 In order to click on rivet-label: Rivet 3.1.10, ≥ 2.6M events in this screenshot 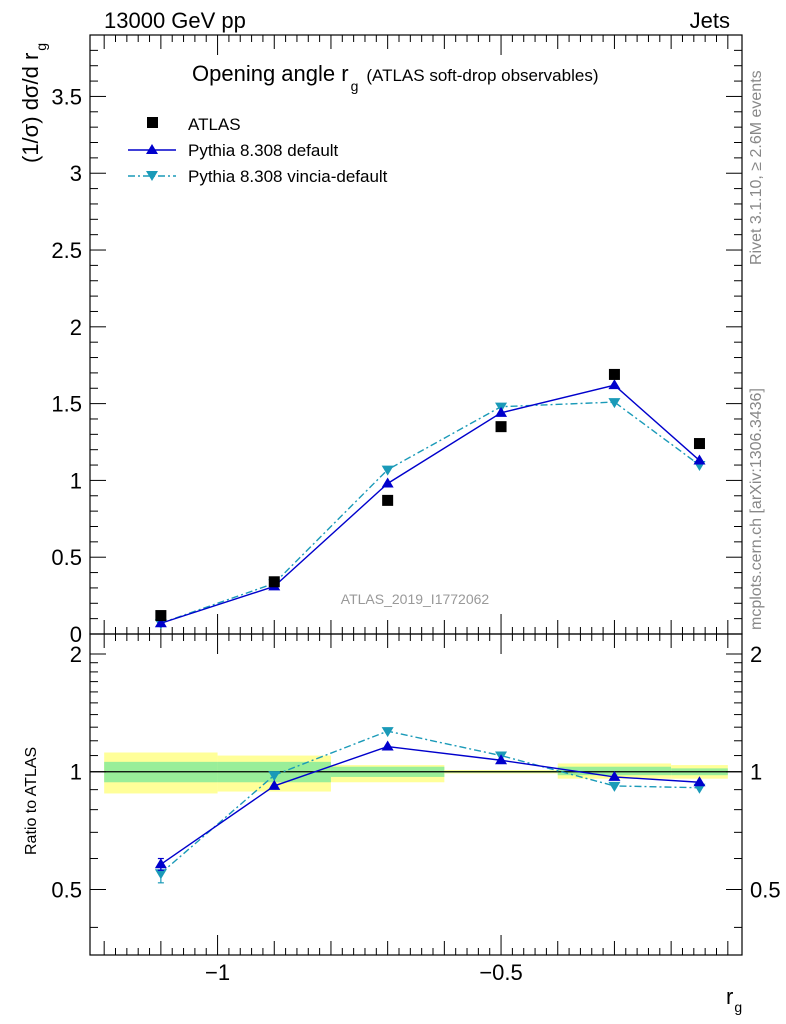, I will do `click(756, 167)`.